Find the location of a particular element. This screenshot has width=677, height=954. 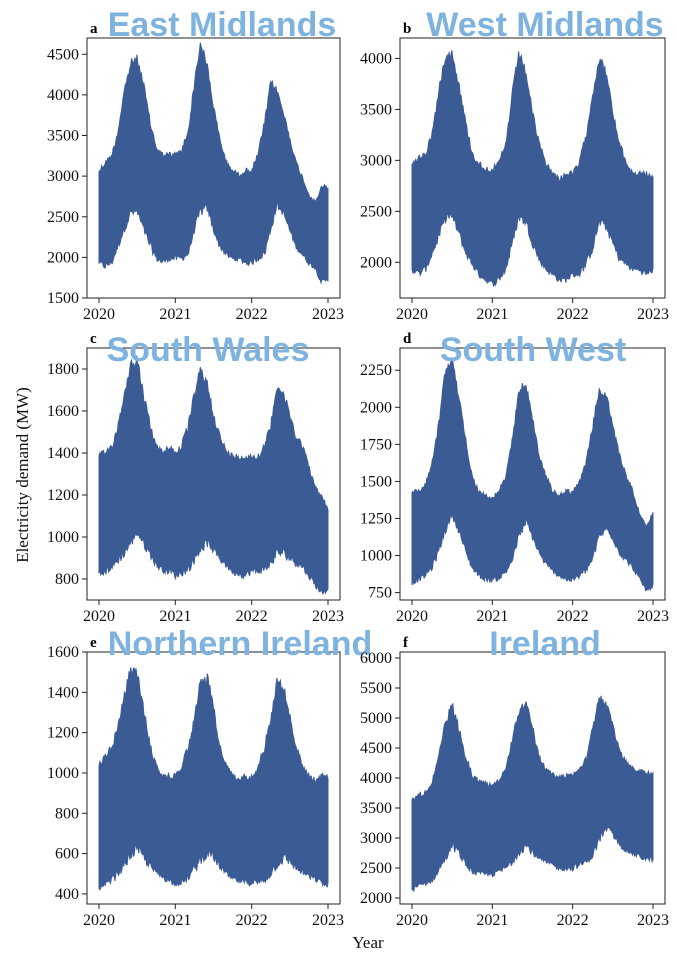

panel-letter: e is located at coordinates (93, 643).